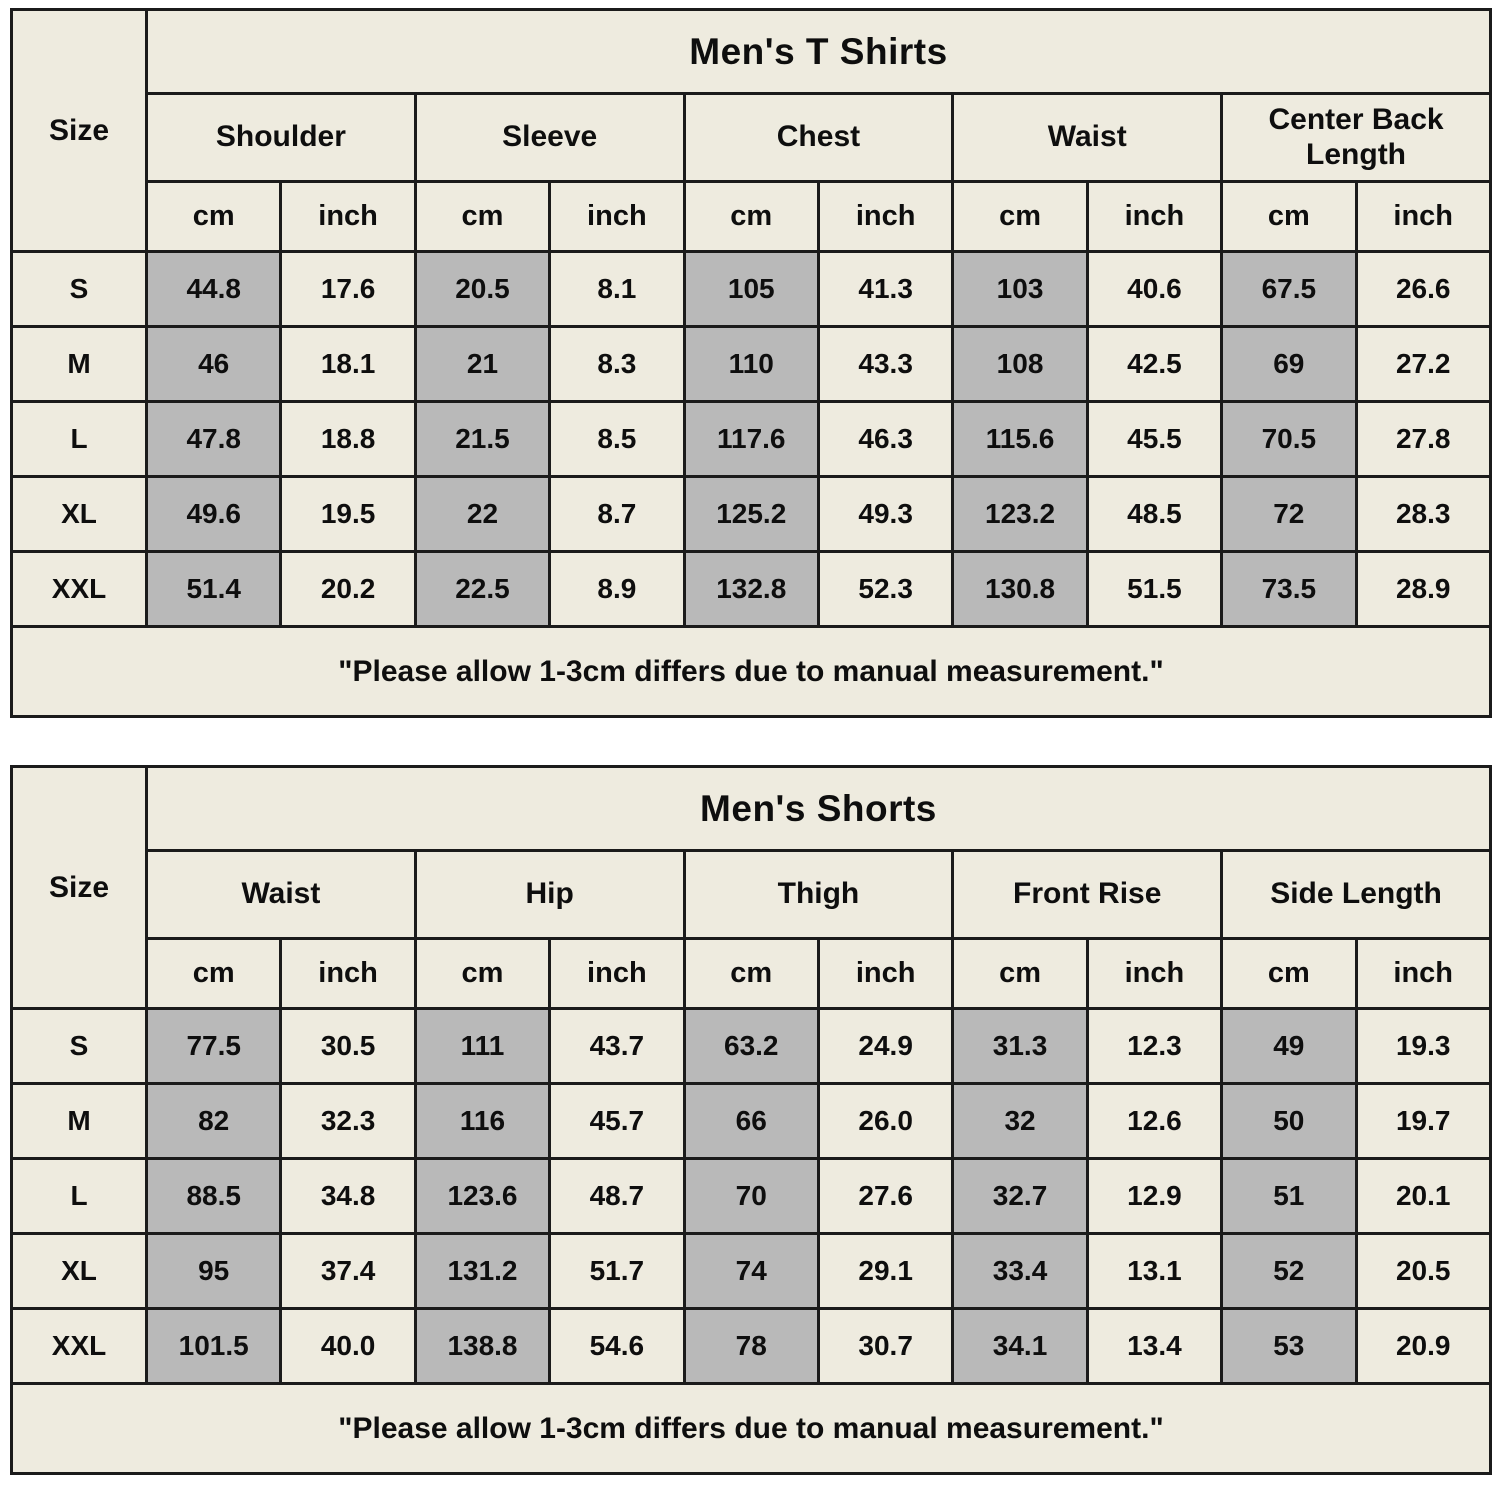  Describe the element at coordinates (1020, 1271) in the screenshot. I see `value-cm: 33.4` at that location.